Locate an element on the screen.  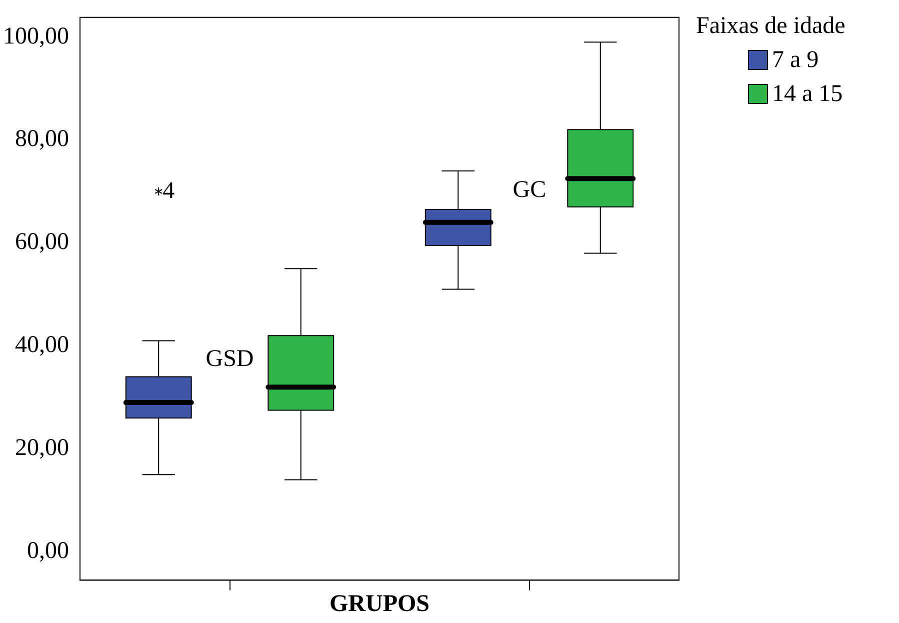
legend-label: 14 a 15 is located at coordinates (807, 94).